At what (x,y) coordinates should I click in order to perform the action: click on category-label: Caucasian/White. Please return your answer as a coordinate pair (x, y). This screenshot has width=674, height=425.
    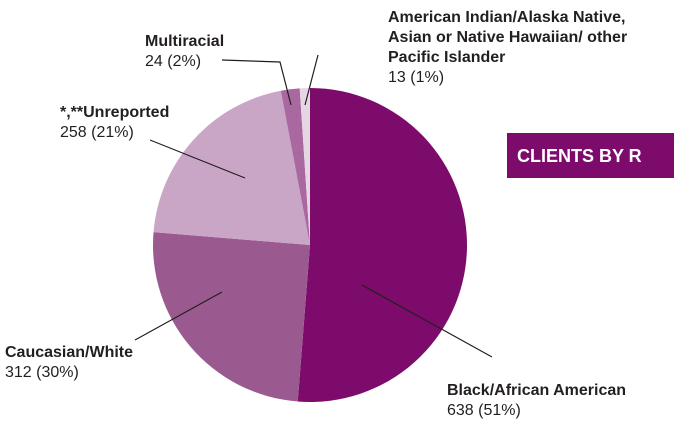
    Looking at the image, I should click on (69, 352).